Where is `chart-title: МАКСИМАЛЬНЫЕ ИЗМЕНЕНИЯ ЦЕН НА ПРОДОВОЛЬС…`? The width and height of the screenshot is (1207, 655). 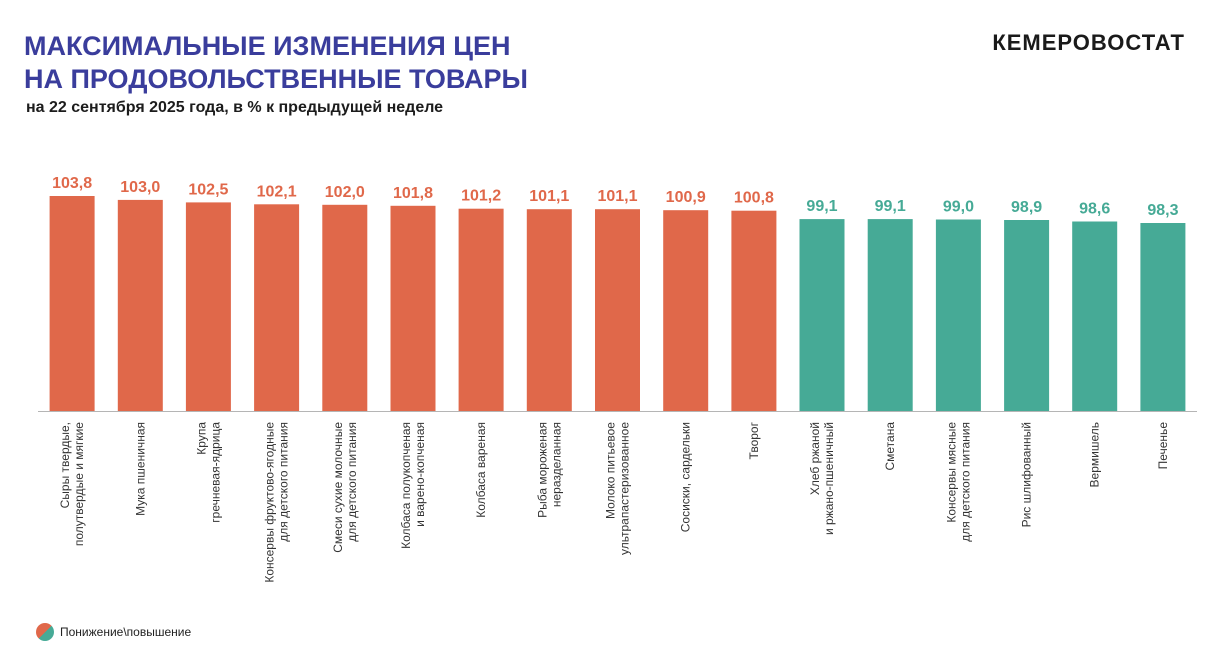
chart-title: МАКСИМАЛЬНЫЕ ИЗМЕНЕНИЯ ЦЕН НА ПРОДОВОЛЬС… is located at coordinates (276, 63).